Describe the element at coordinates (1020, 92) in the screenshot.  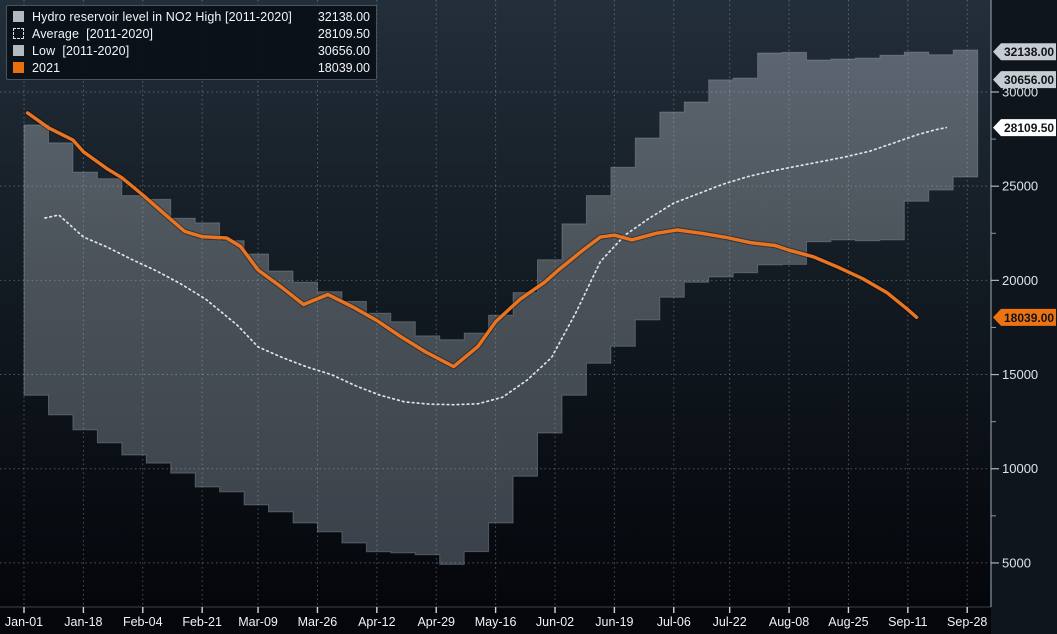
I see `y-tick-label: 30000` at that location.